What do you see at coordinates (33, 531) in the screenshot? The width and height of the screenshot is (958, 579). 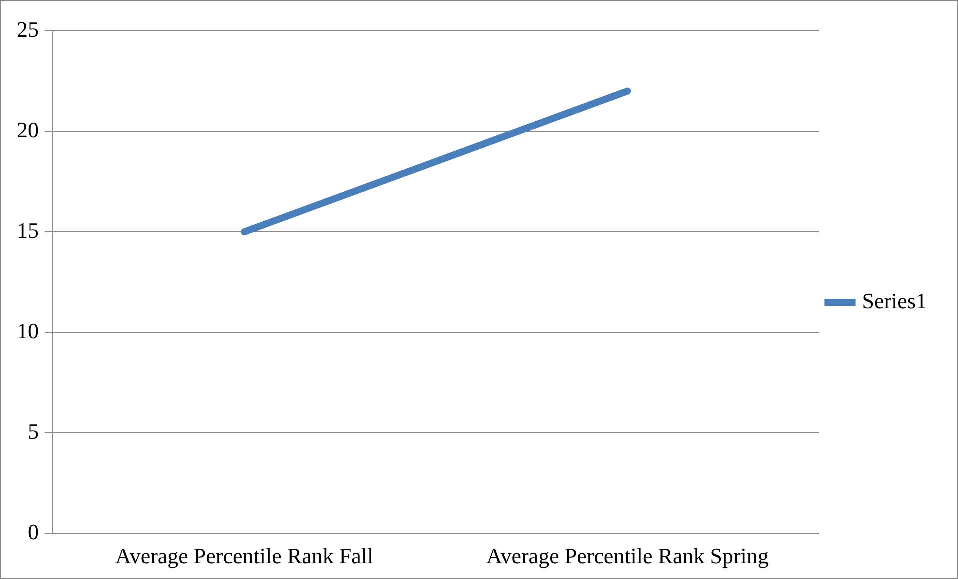 I see `y-tick-label: 0` at bounding box center [33, 531].